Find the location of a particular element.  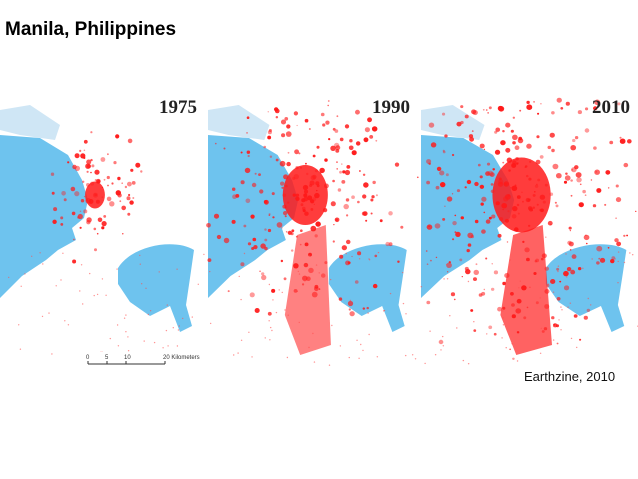

scale-bar-label: 20 Kilometers is located at coordinates (181, 358).